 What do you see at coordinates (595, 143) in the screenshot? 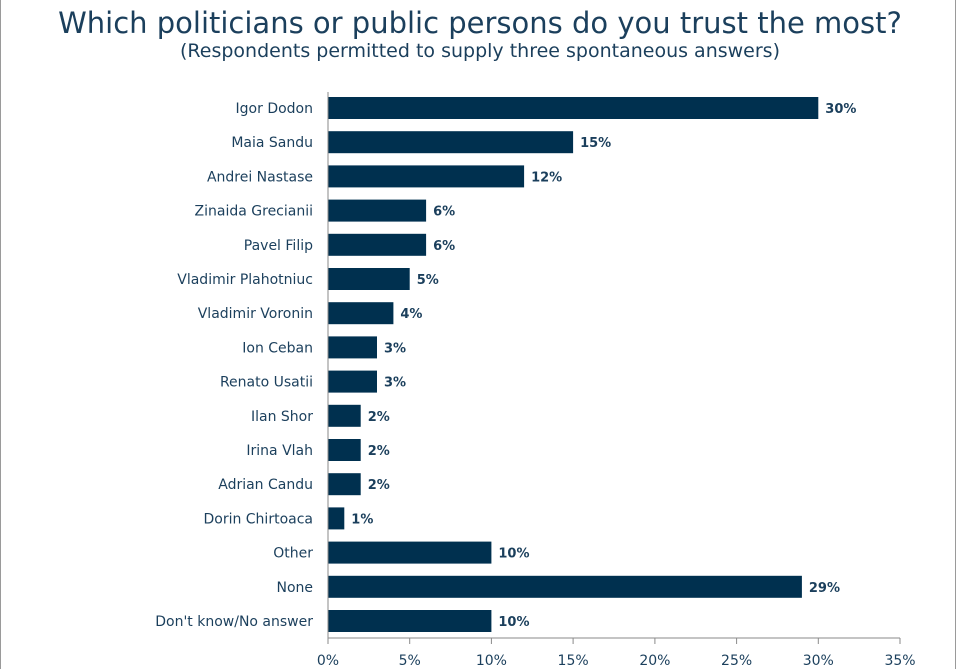
I see `value-label: 15%` at bounding box center [595, 143].